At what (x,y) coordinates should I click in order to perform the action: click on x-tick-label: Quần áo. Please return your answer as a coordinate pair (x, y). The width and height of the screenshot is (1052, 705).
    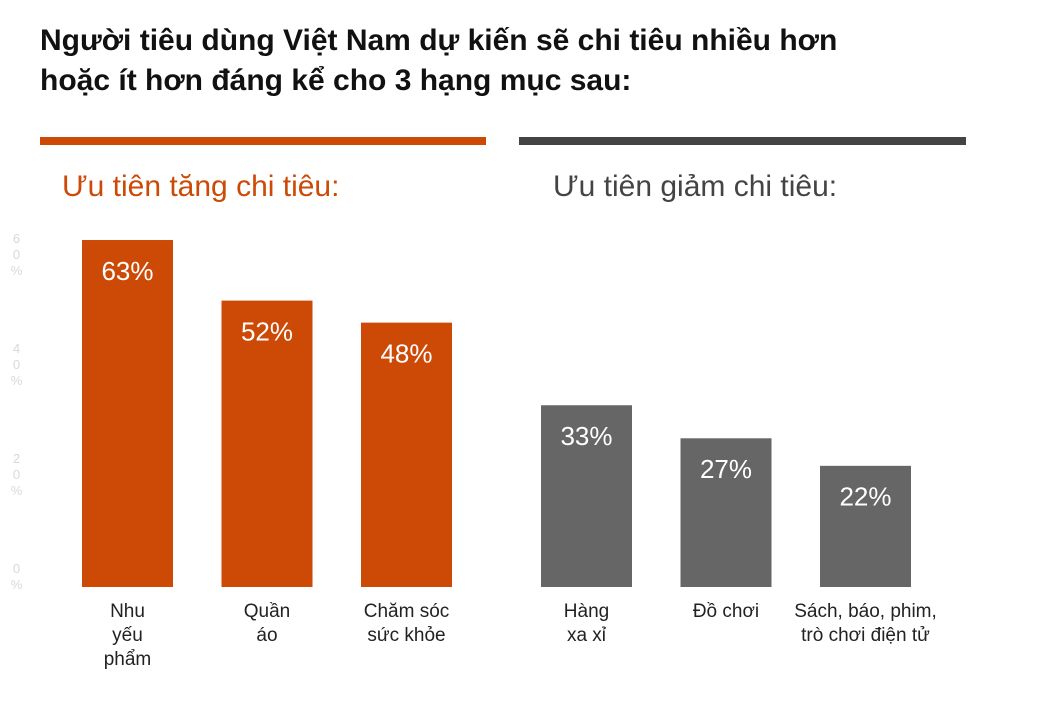
    Looking at the image, I should click on (267, 623).